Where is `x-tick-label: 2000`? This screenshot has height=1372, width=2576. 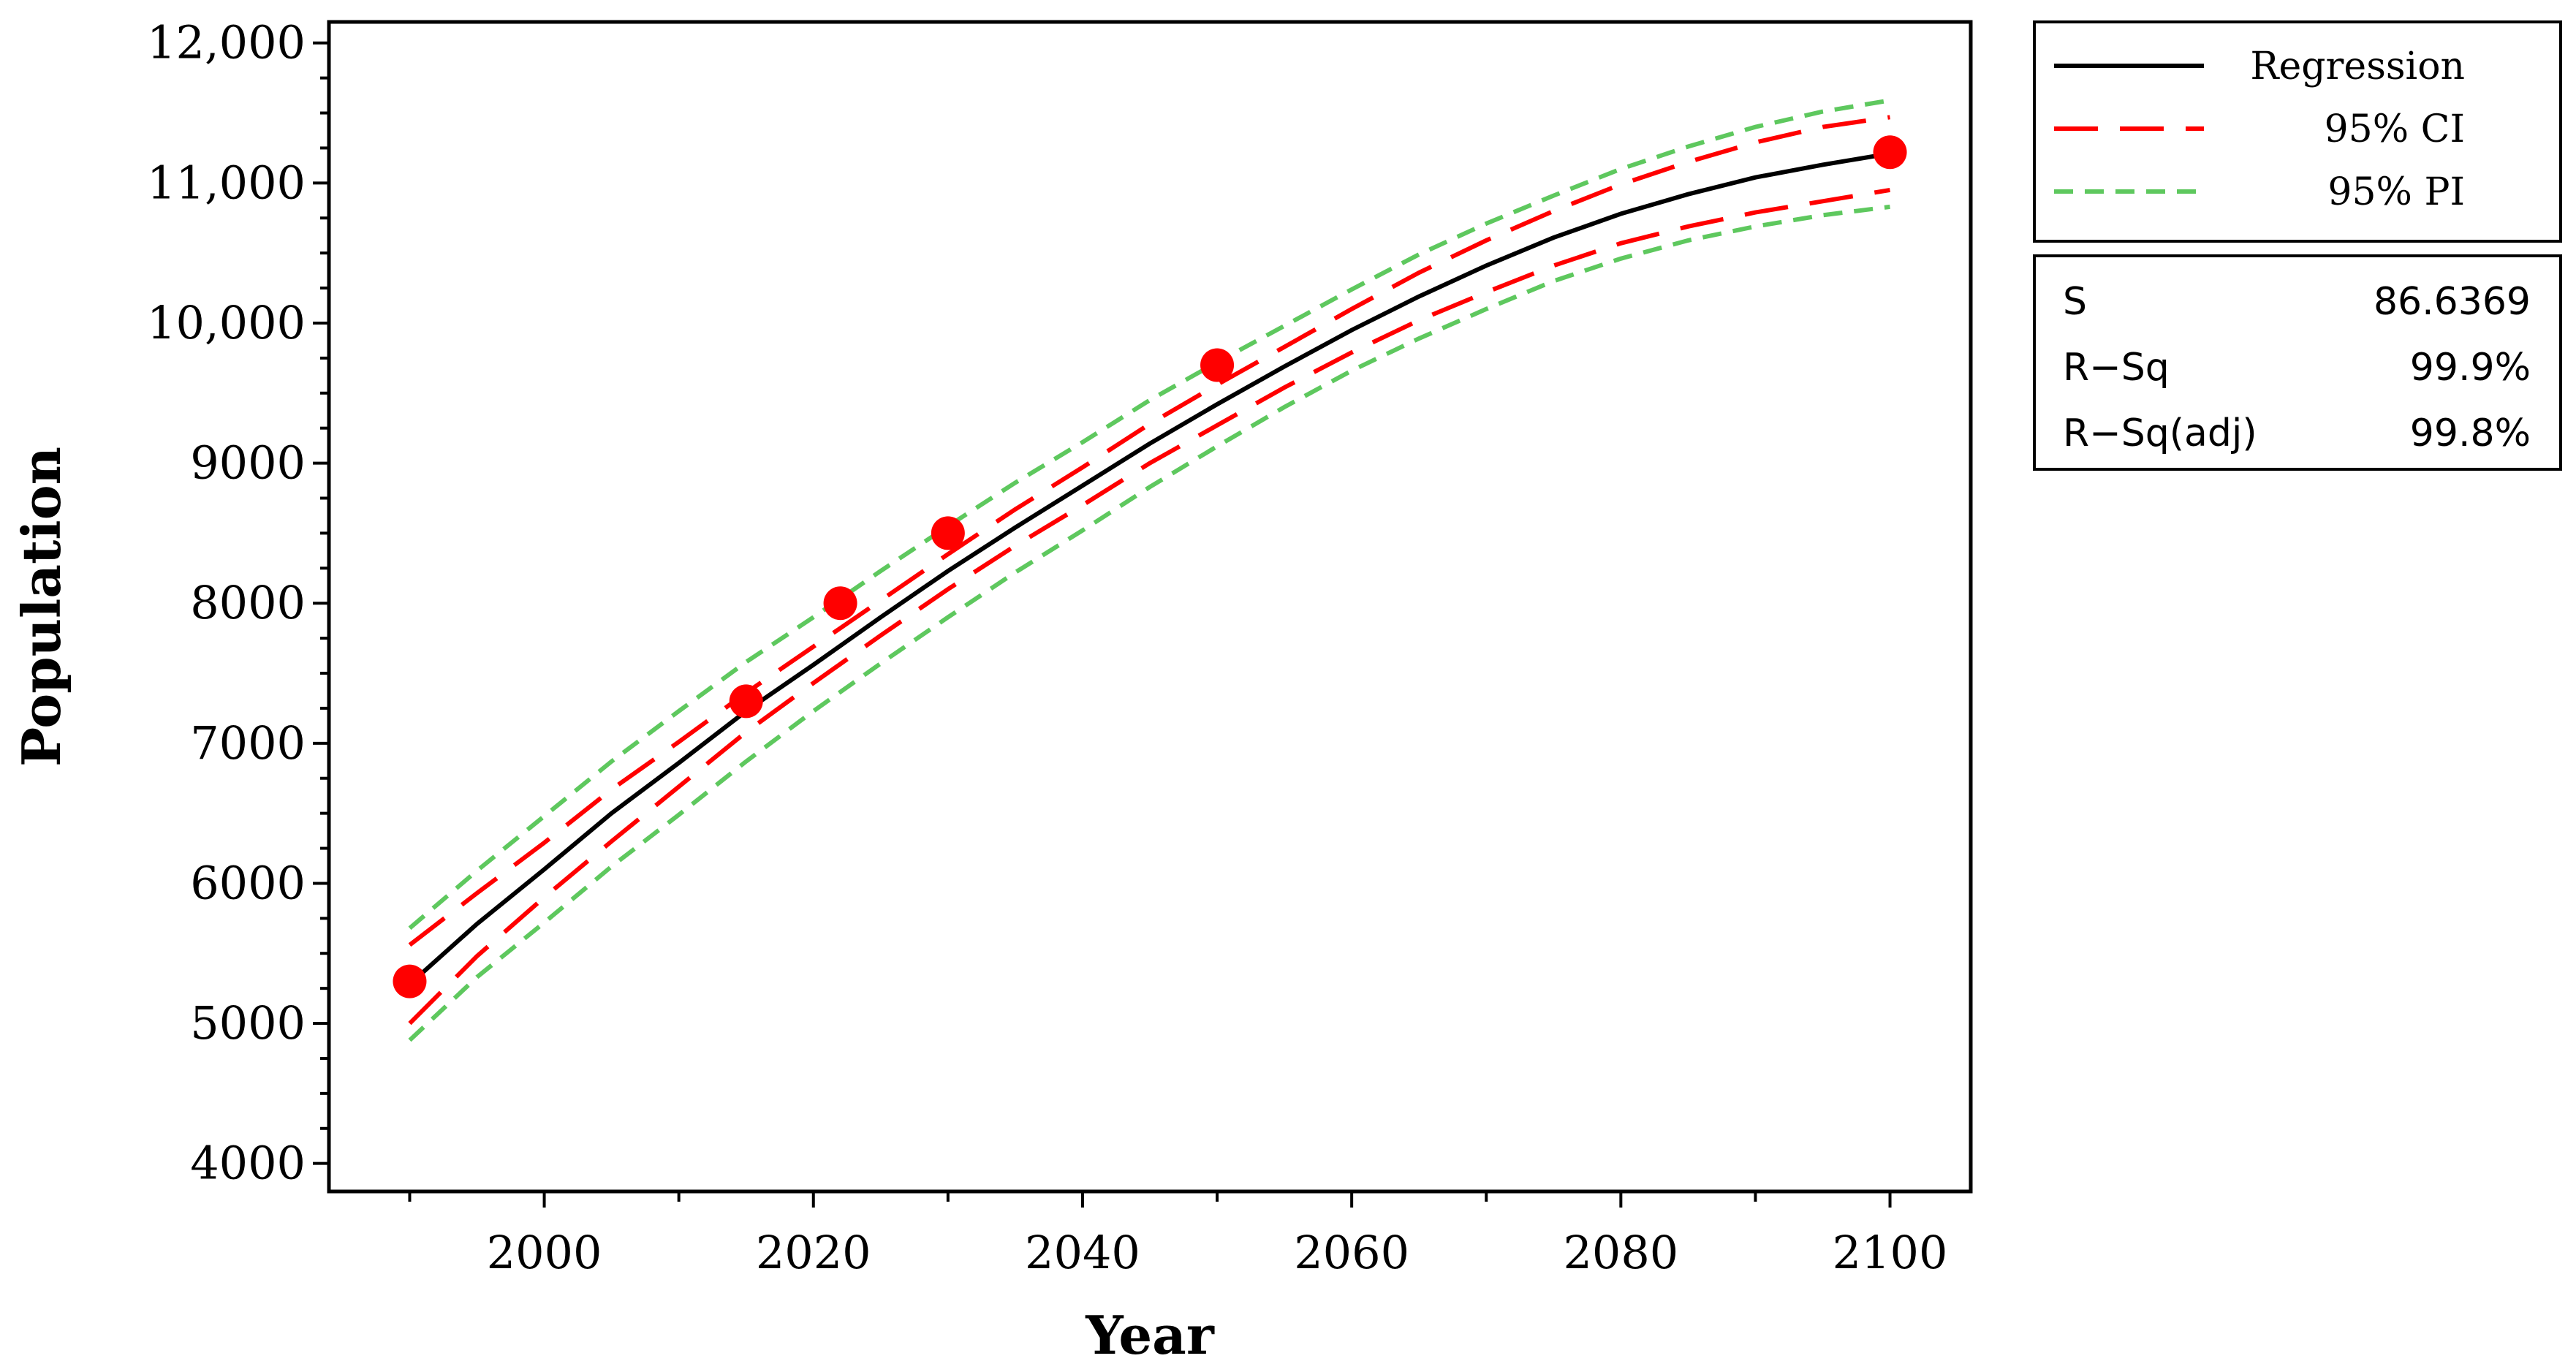 x-tick-label: 2000 is located at coordinates (544, 1252).